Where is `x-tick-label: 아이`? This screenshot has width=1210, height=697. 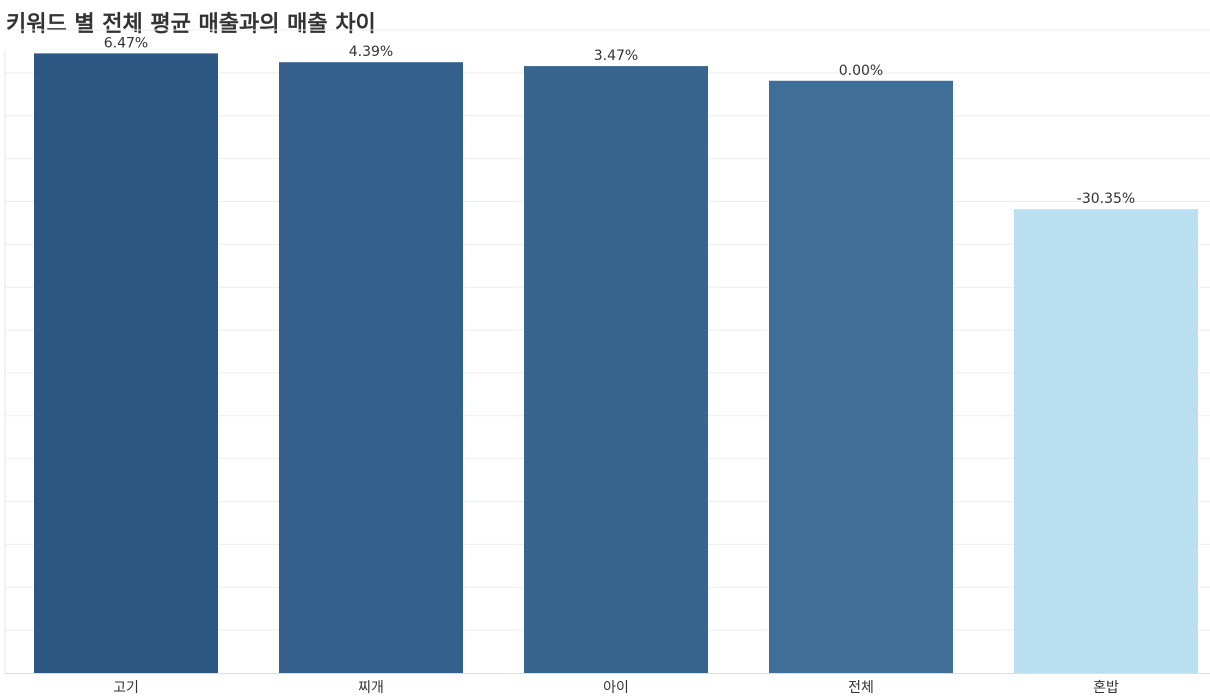
x-tick-label: 아이 is located at coordinates (616, 688).